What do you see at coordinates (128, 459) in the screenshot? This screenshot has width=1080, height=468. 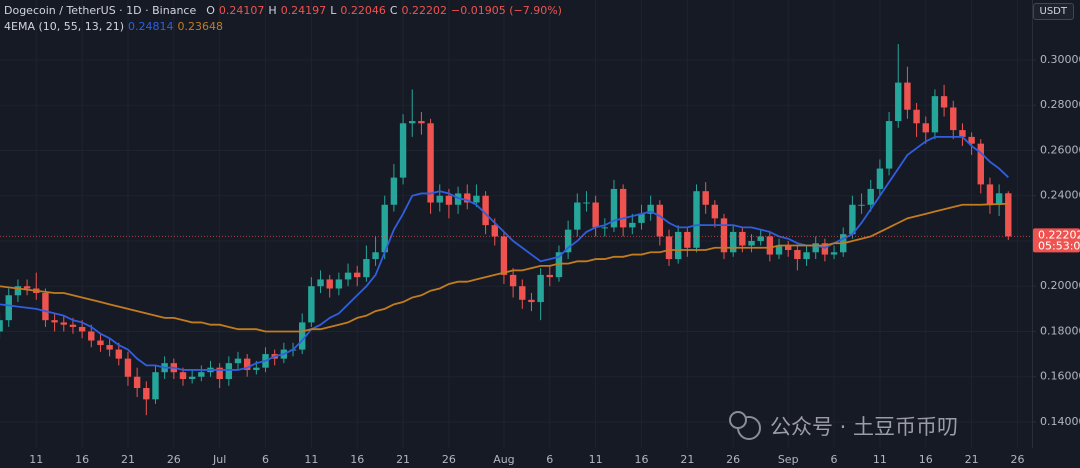 I see `x-tick-label: 21` at bounding box center [128, 459].